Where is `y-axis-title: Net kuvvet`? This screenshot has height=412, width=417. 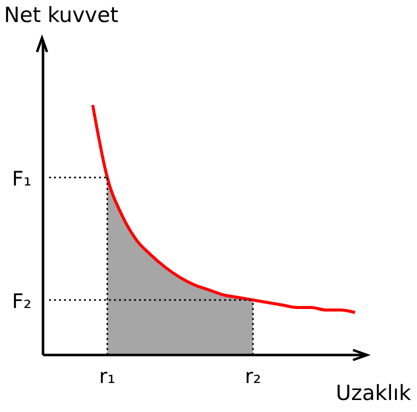 y-axis-title: Net kuvvet is located at coordinates (61, 15).